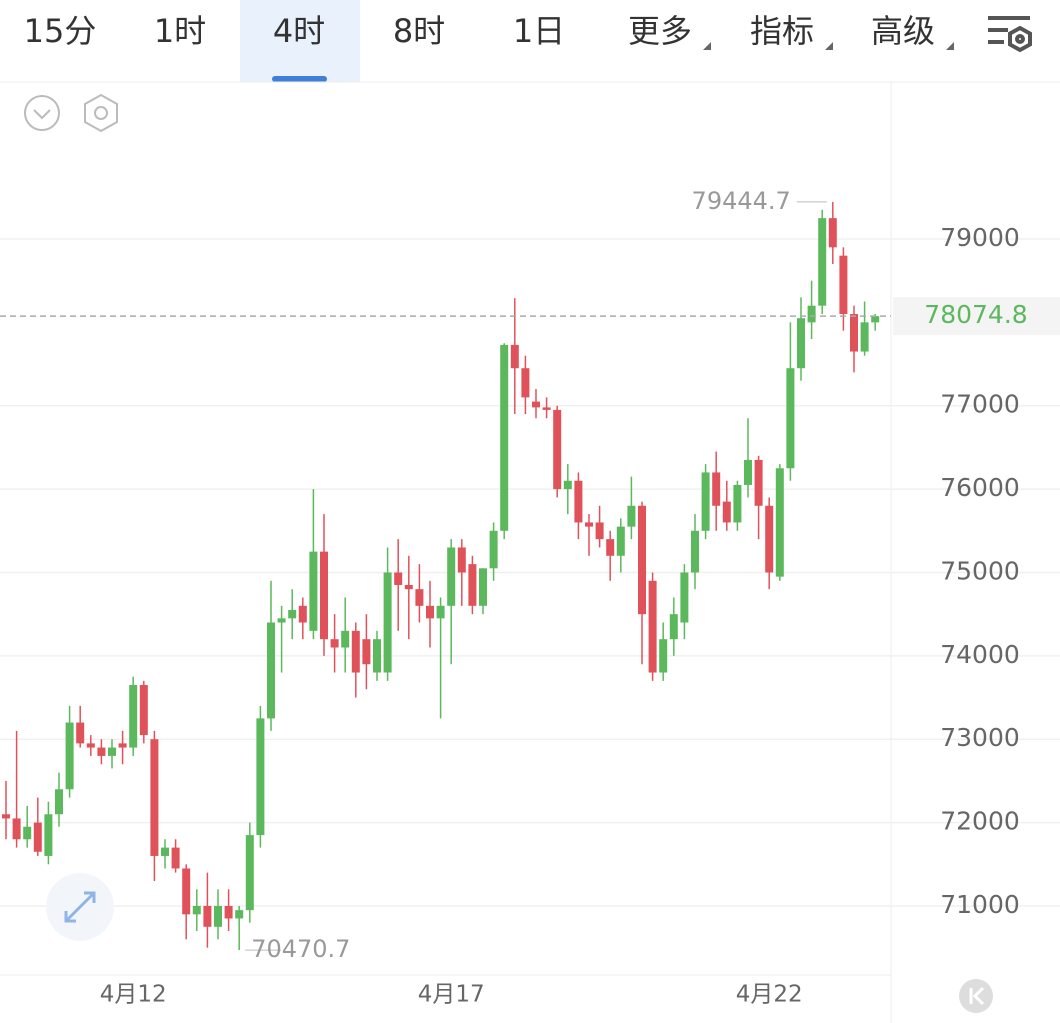 The width and height of the screenshot is (1060, 1023). Describe the element at coordinates (782, 31) in the screenshot. I see `tab: 指标` at that location.